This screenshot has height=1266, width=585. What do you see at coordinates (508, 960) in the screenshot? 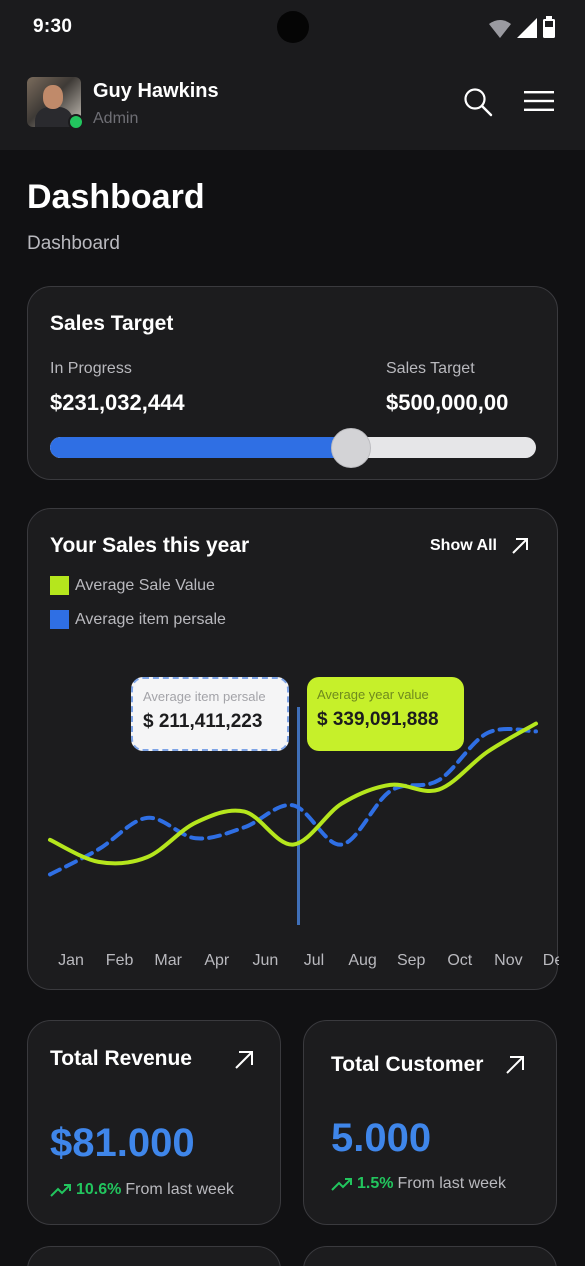
I see `x-tick-label: Nov` at bounding box center [508, 960].